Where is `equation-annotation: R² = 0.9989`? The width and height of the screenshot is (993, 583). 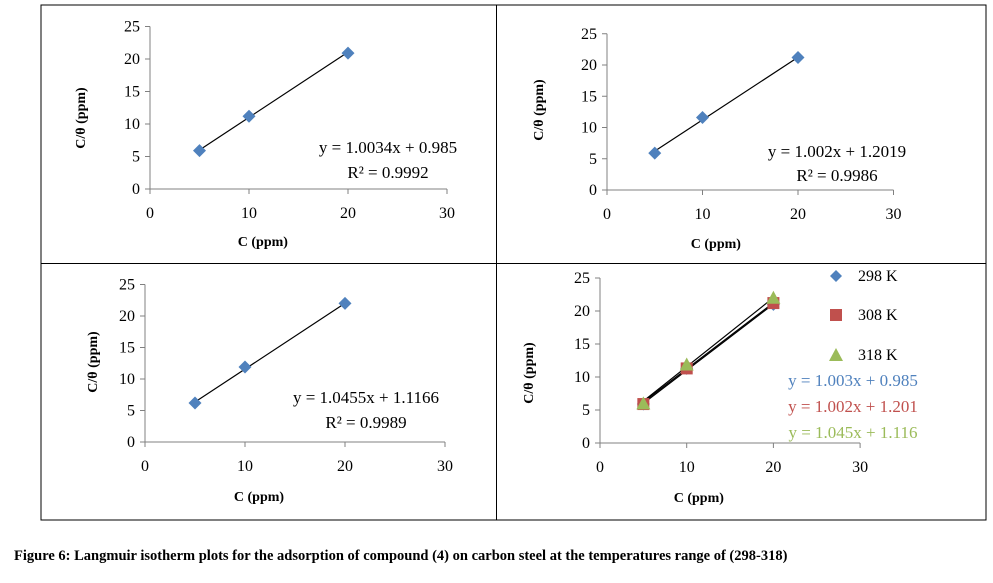
equation-annotation: R² = 0.9989 is located at coordinates (365, 422).